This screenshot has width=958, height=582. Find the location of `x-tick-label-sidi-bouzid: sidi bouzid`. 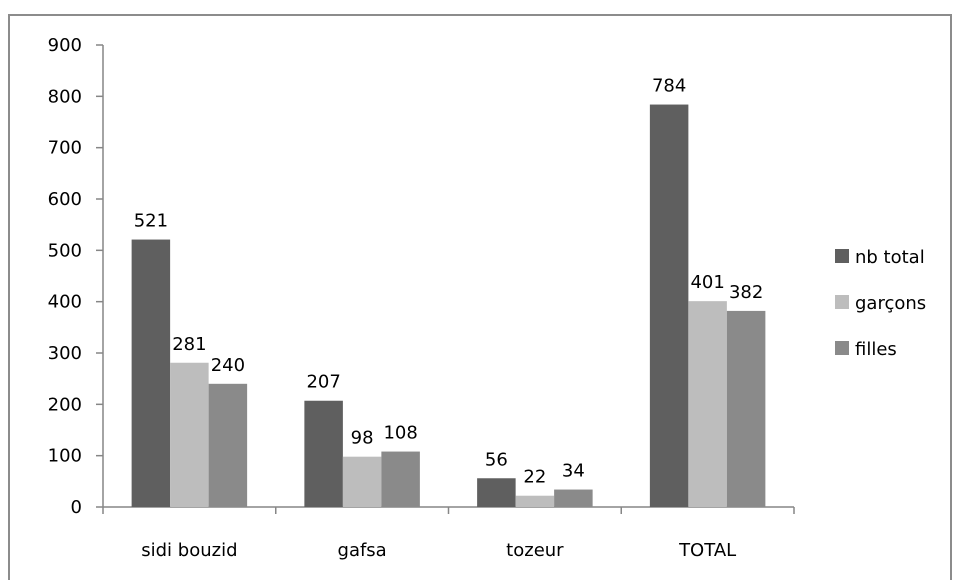

x-tick-label-sidi-bouzid: sidi bouzid is located at coordinates (189, 550).